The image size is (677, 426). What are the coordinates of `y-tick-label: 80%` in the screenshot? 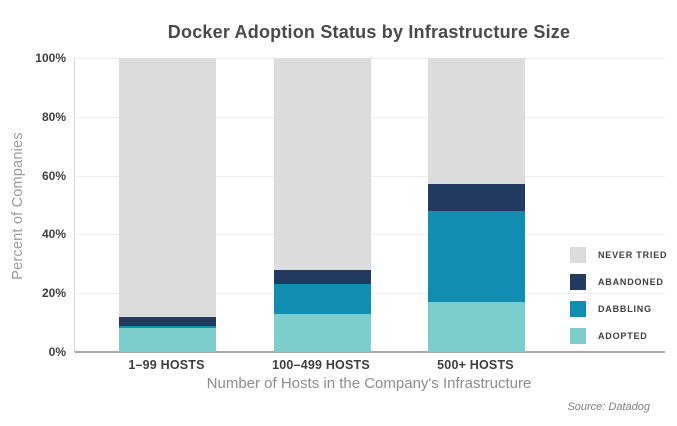 It's located at (53, 116).